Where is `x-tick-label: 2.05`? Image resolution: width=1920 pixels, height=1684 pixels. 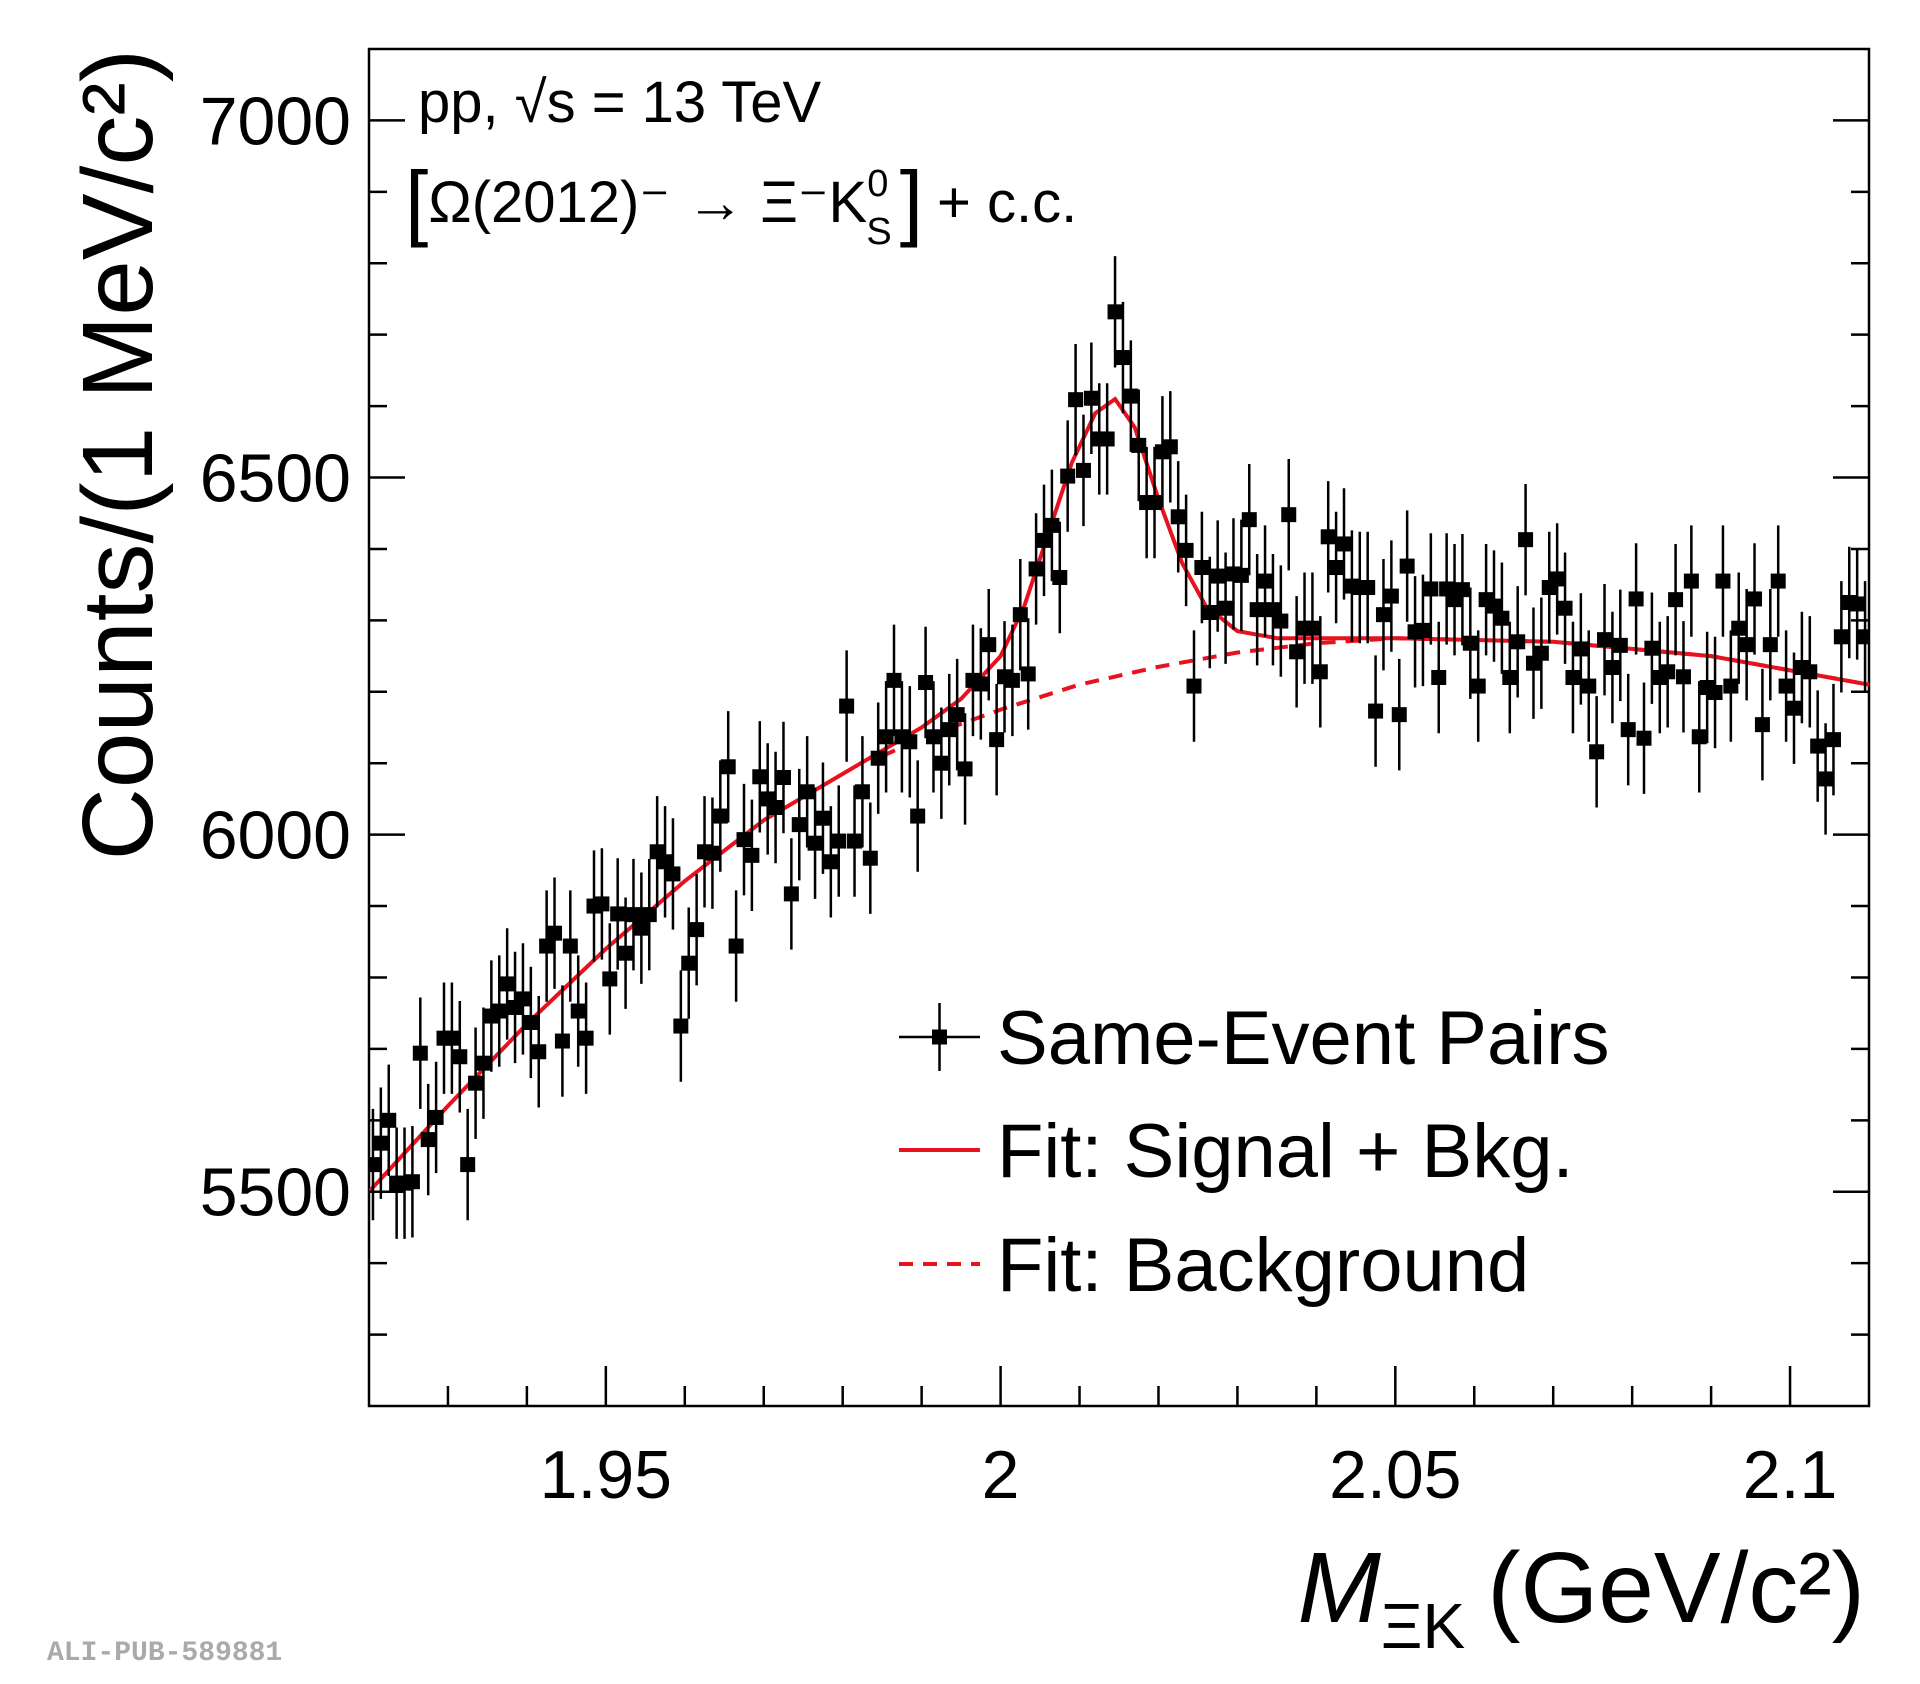
x-tick-label: 2.05 is located at coordinates (1395, 1475).